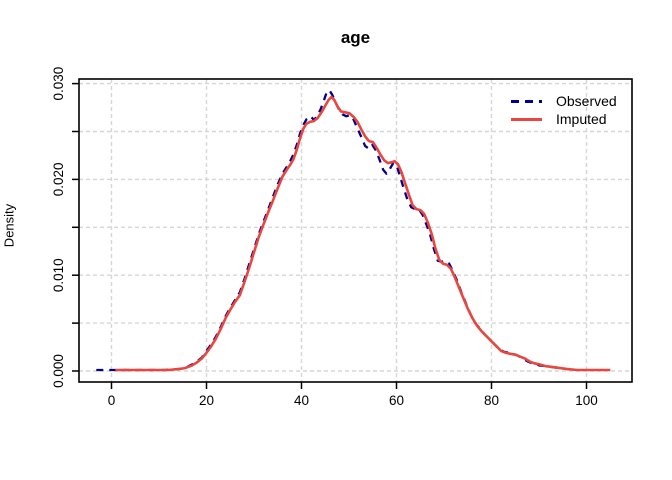  I want to click on legend: Observed Imputed, so click(564, 110).